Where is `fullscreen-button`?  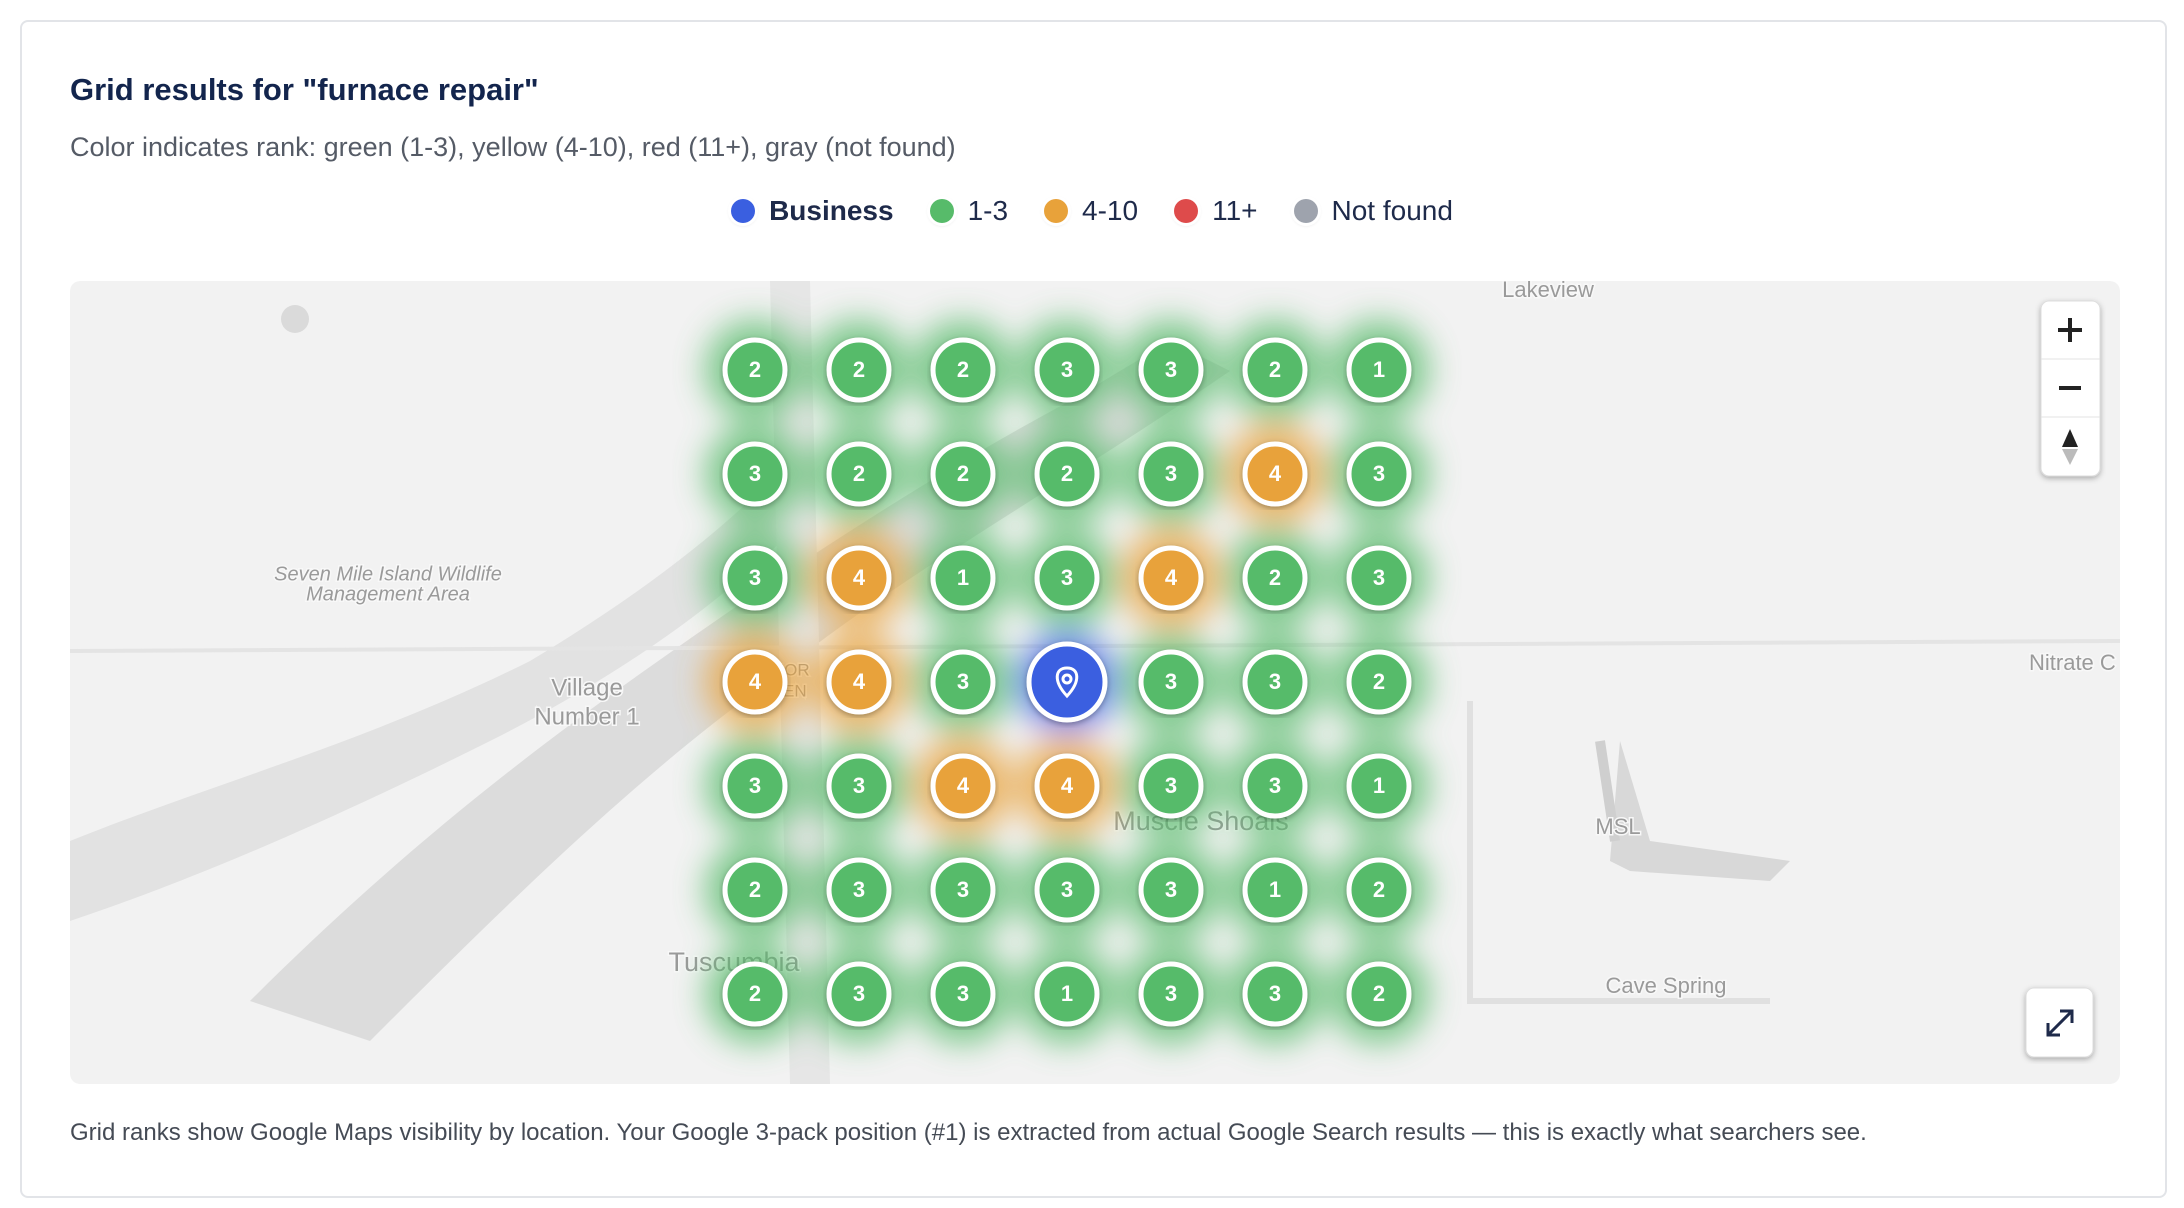 fullscreen-button is located at coordinates (2059, 1022).